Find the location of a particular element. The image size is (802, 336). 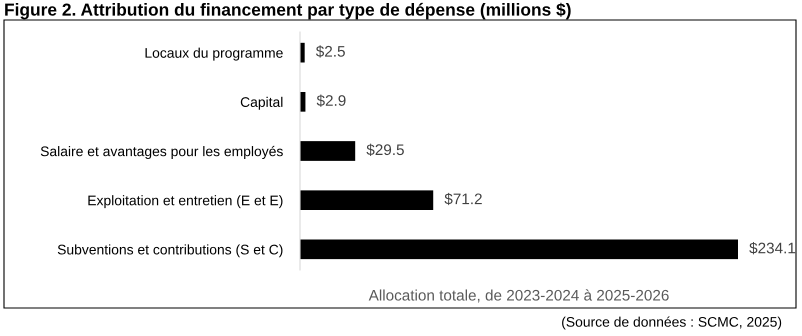

y-tick-label: Locaux du programme is located at coordinates (214, 54).